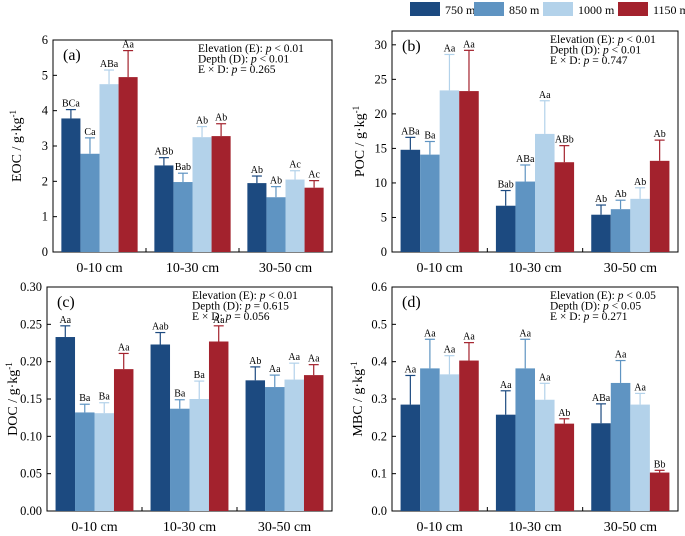 The height and width of the screenshot is (536, 685). I want to click on significance-label: ABb, so click(163, 152).